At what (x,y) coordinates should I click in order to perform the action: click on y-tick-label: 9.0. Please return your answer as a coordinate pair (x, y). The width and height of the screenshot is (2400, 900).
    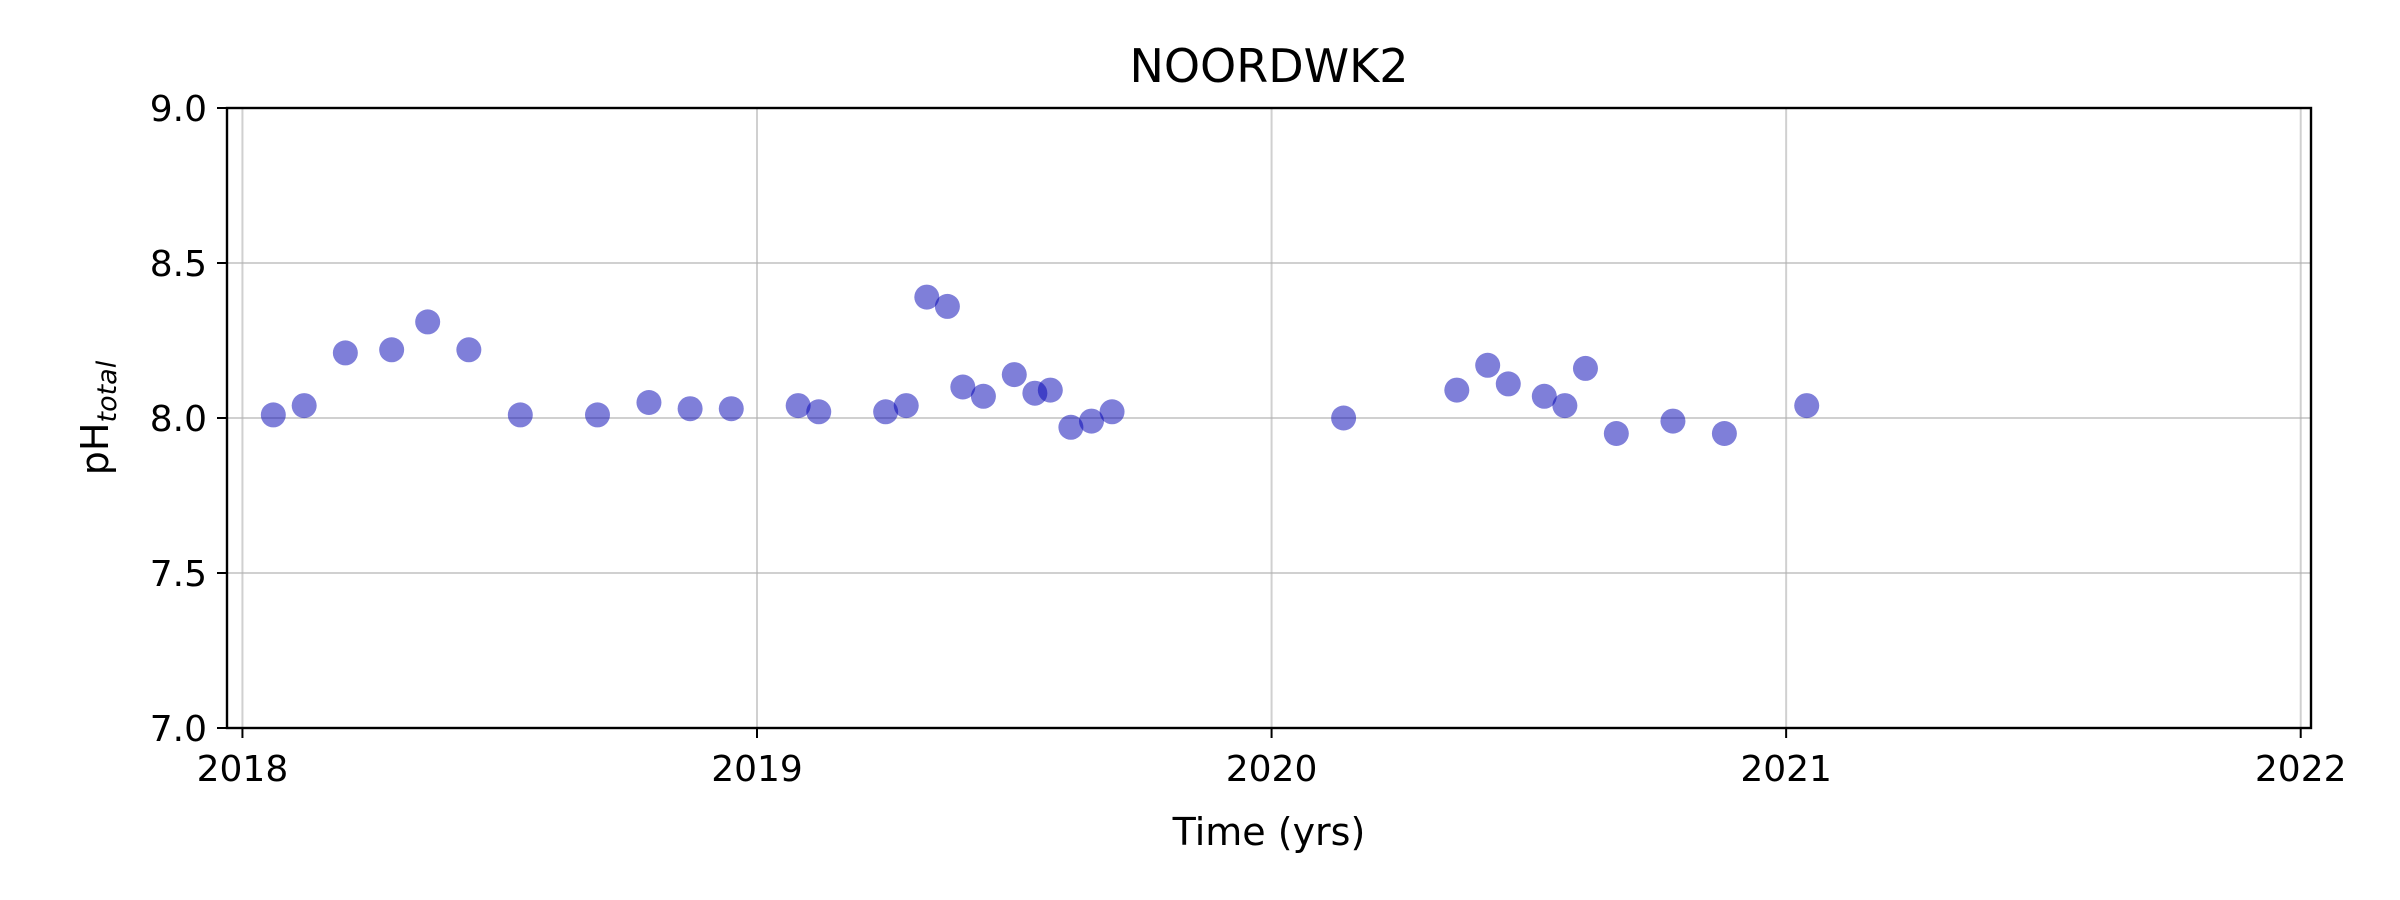
    Looking at the image, I should click on (178, 109).